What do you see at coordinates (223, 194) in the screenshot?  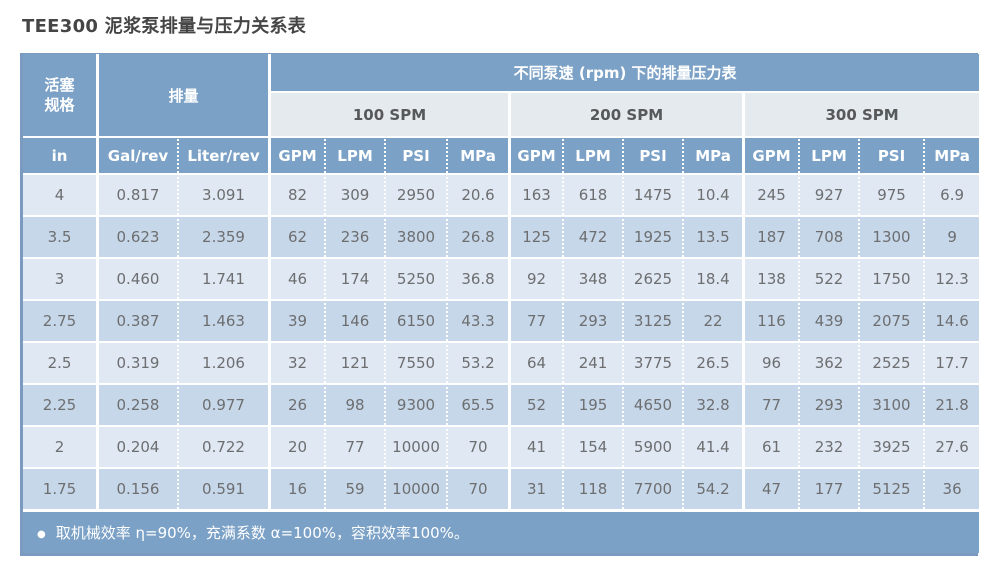 I see `value-cell: 3.091` at bounding box center [223, 194].